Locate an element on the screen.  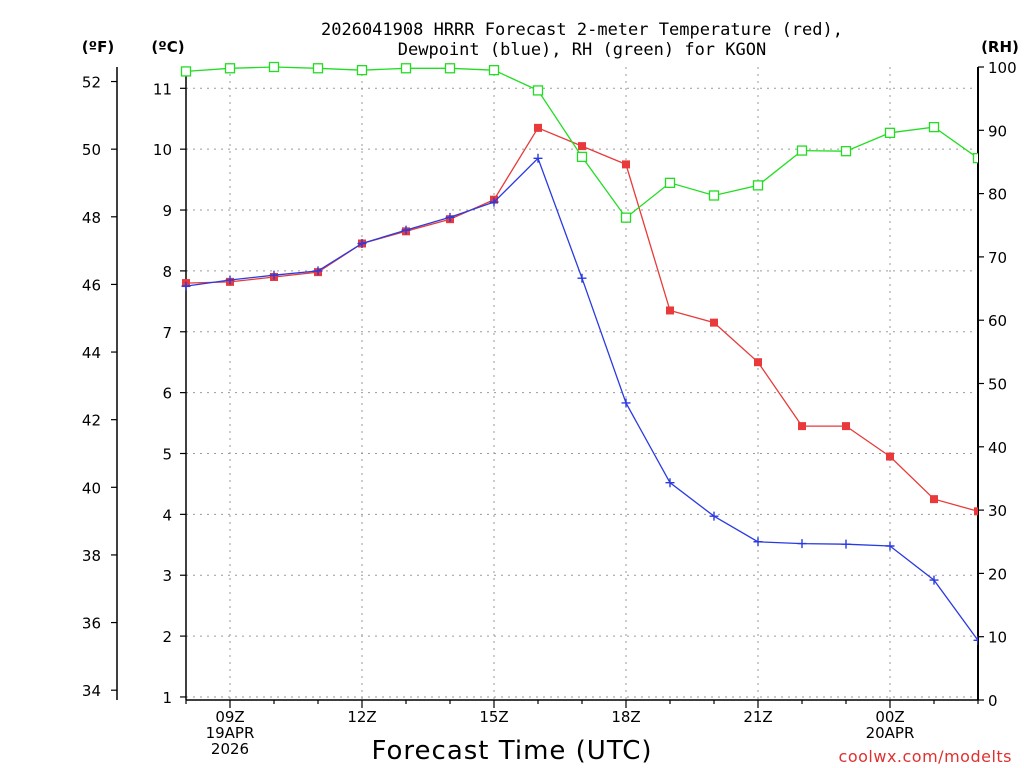
celsius-tick-label: 8 is located at coordinates (167, 272).